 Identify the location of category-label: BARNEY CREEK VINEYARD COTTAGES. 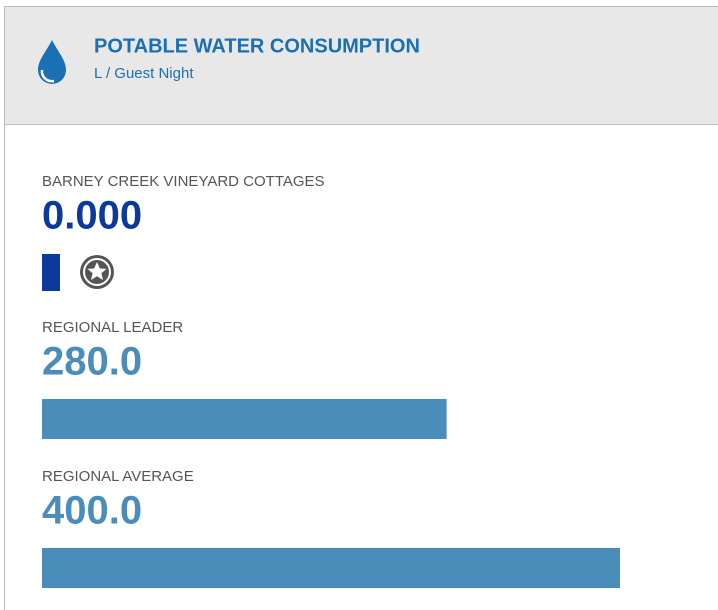
(183, 181).